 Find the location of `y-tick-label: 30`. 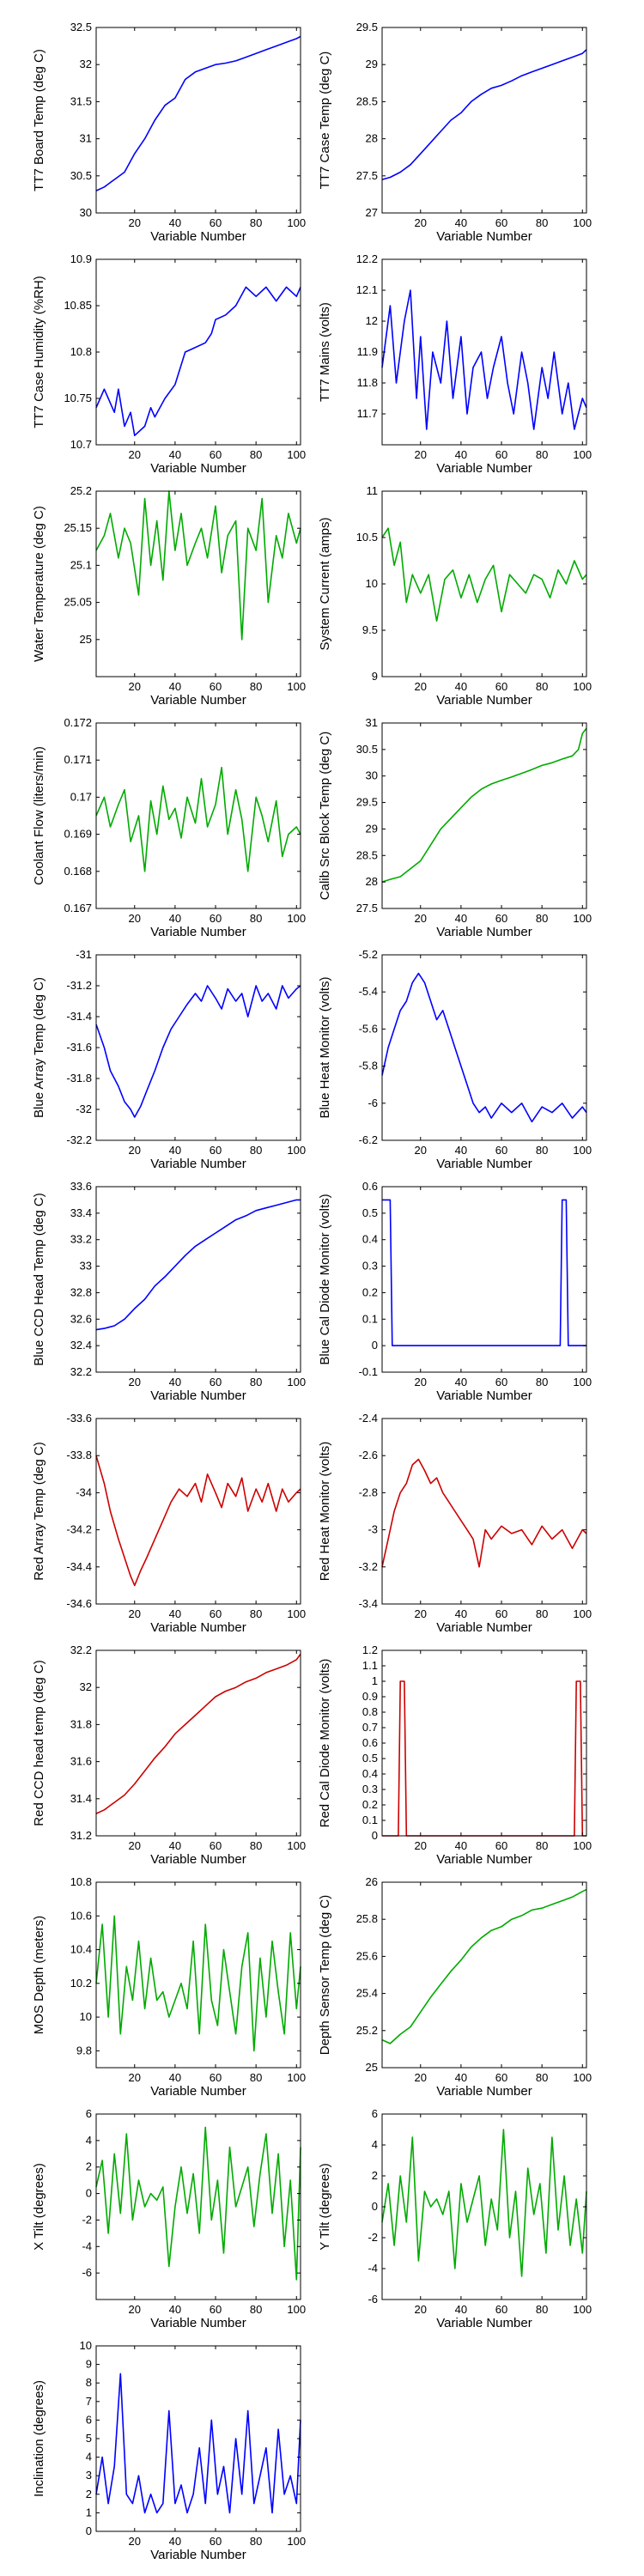

y-tick-label: 30 is located at coordinates (86, 213).